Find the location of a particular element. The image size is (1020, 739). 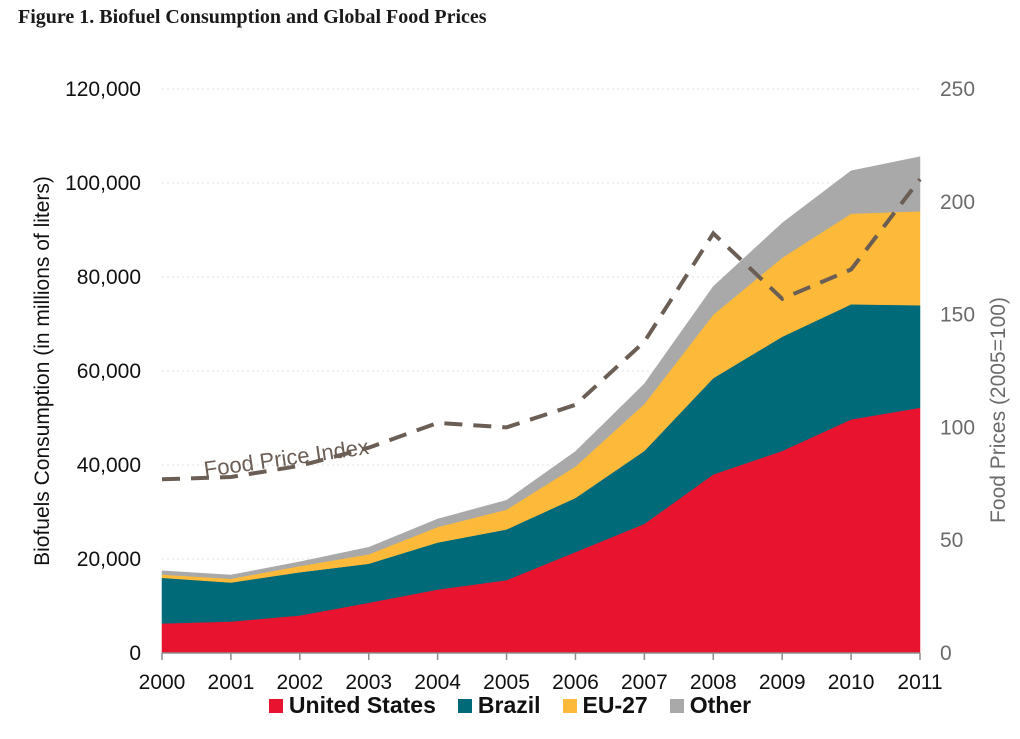

y2-tick-label: 150 is located at coordinates (957, 315).